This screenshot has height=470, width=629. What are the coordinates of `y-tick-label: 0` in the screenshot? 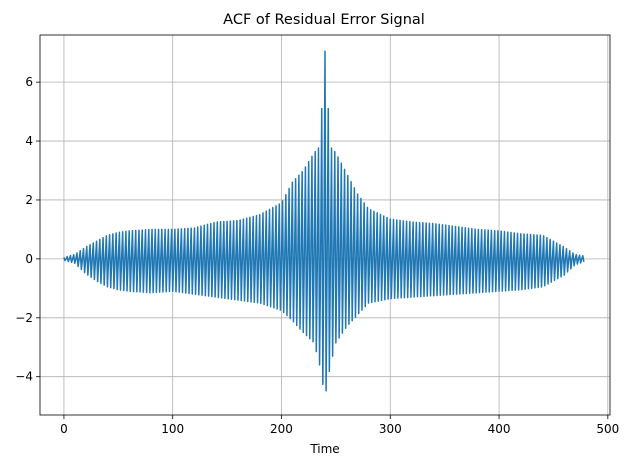 It's located at (29, 259).